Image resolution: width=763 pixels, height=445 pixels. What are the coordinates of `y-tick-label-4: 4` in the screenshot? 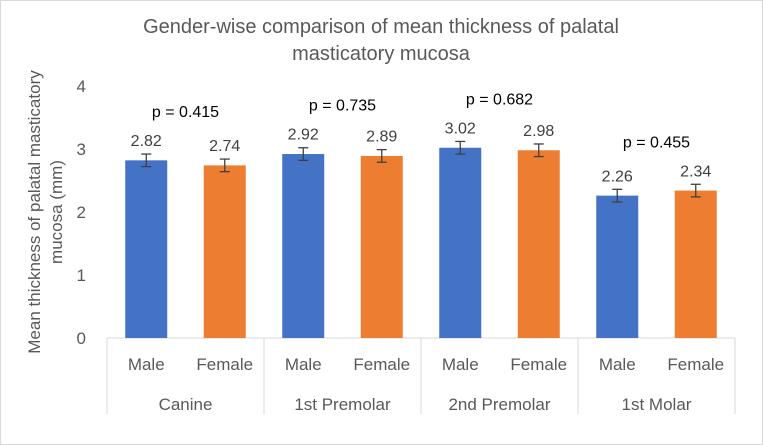 It's located at (81, 86).